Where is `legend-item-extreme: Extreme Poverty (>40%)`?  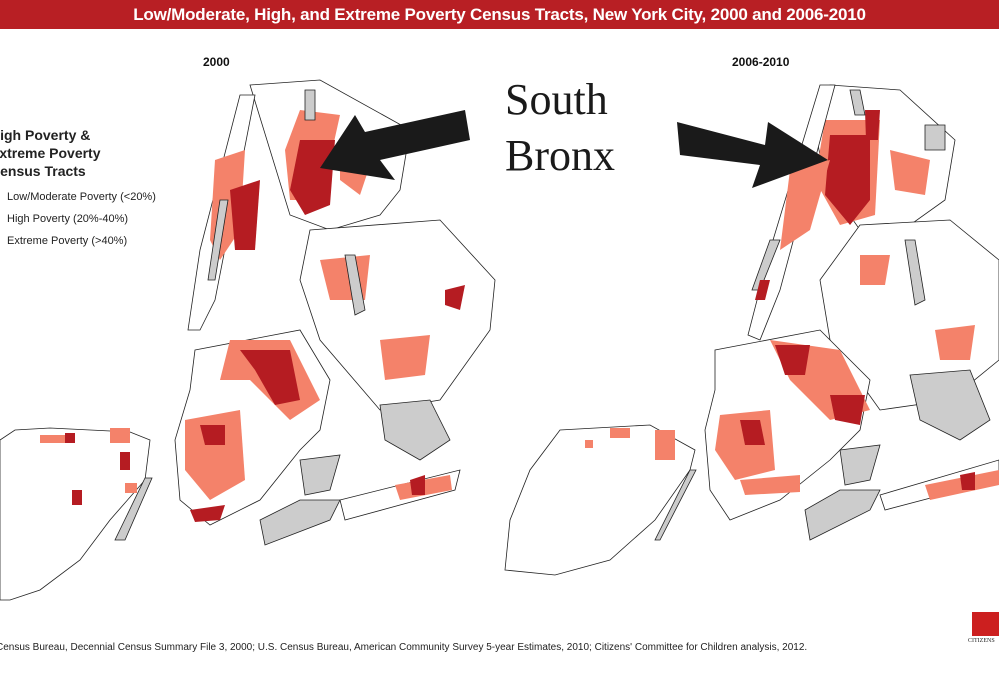
legend-item-extreme: Extreme Poverty (>40%) is located at coordinates (78, 241).